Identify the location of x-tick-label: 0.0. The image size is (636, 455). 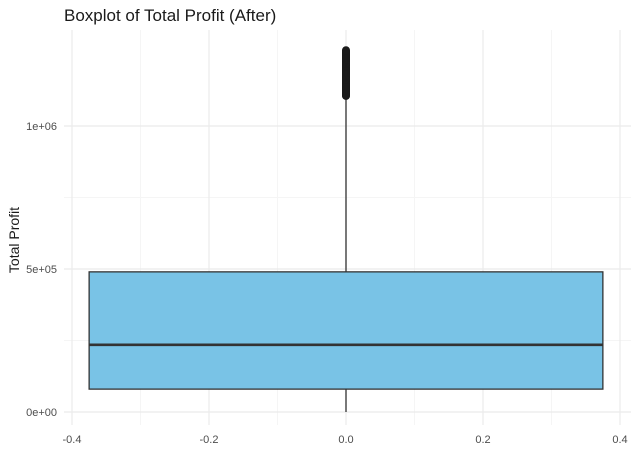
(345, 440).